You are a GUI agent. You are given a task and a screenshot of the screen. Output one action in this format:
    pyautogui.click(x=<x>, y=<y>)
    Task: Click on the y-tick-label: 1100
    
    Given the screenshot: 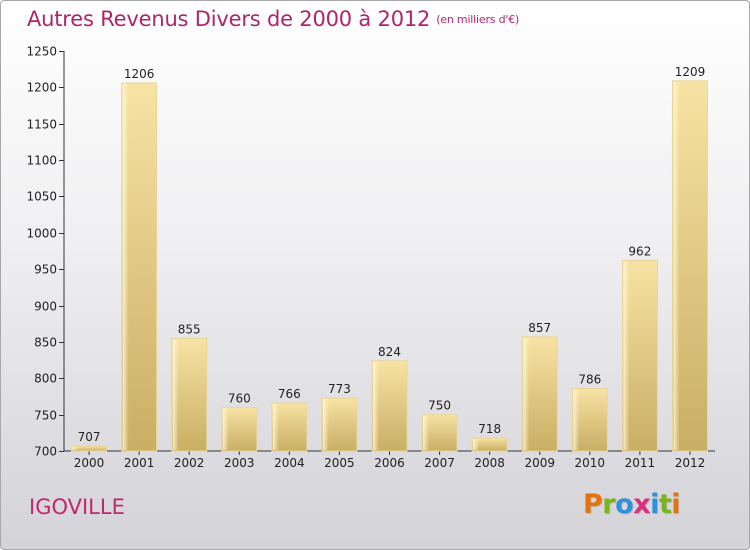 What is the action you would take?
    pyautogui.click(x=41, y=161)
    